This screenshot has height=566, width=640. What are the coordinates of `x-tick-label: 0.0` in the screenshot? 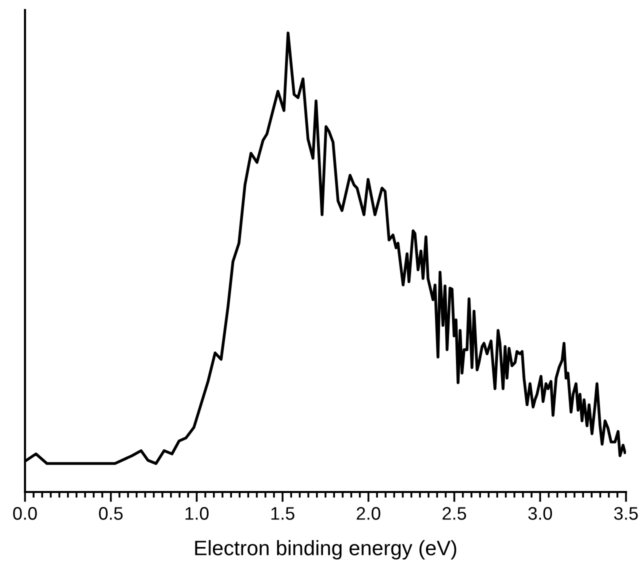 It's located at (25, 513).